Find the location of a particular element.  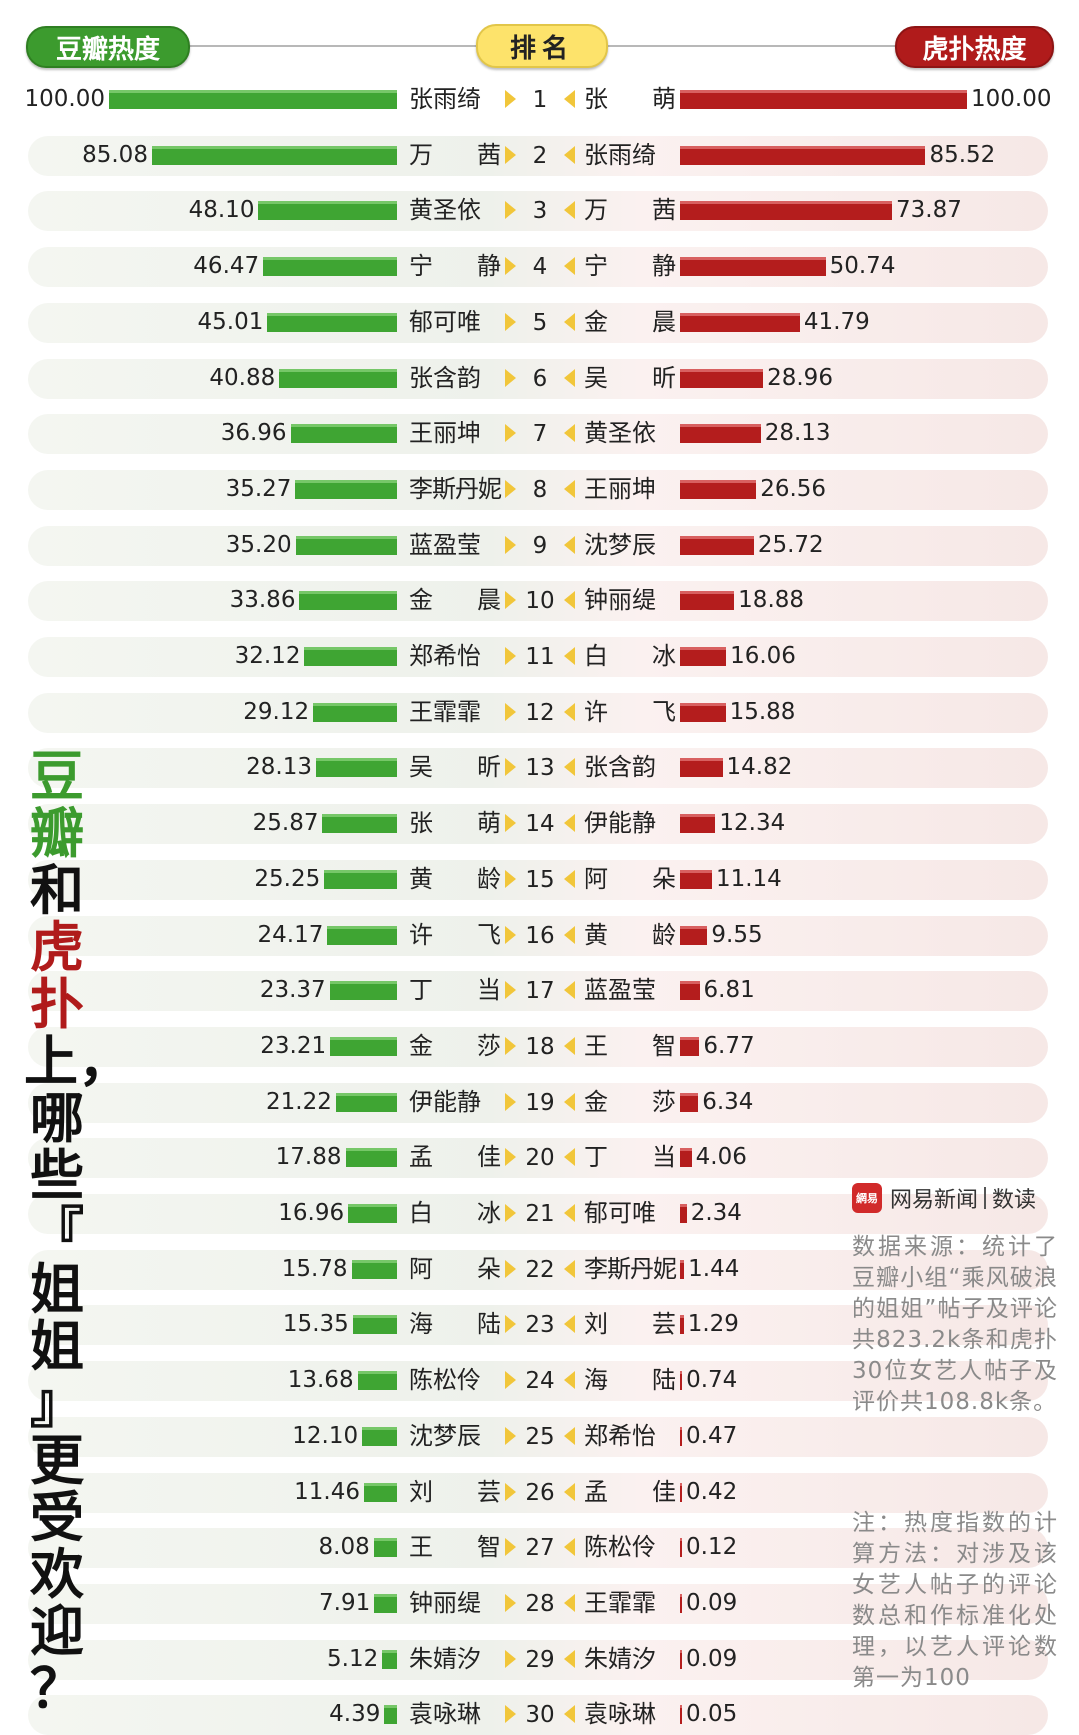

hupu-name: 海陆 is located at coordinates (630, 1380).